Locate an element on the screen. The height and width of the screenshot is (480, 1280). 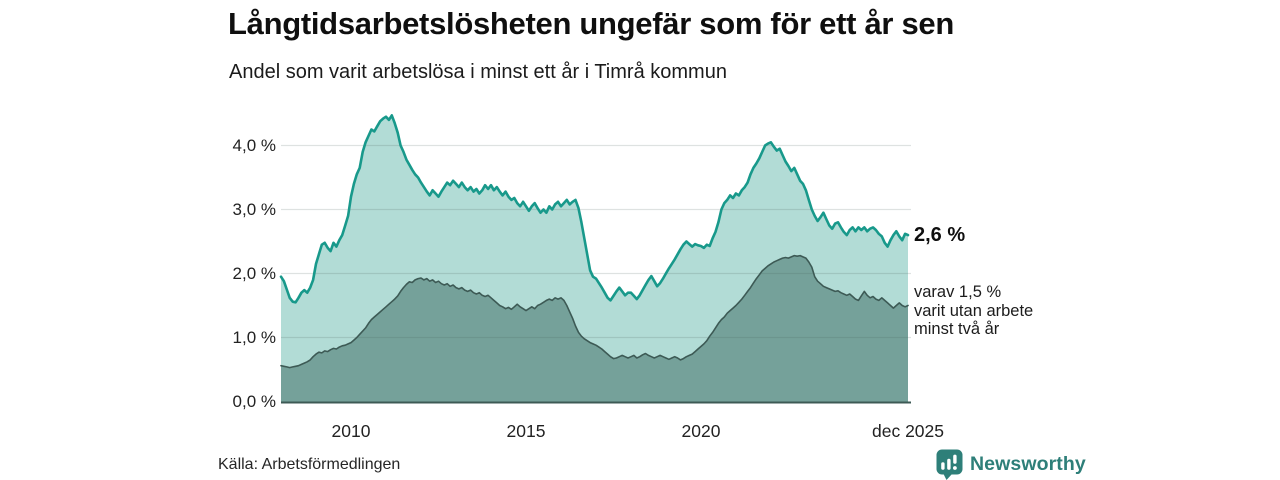
x-axis-tick: 2020 is located at coordinates (701, 431).